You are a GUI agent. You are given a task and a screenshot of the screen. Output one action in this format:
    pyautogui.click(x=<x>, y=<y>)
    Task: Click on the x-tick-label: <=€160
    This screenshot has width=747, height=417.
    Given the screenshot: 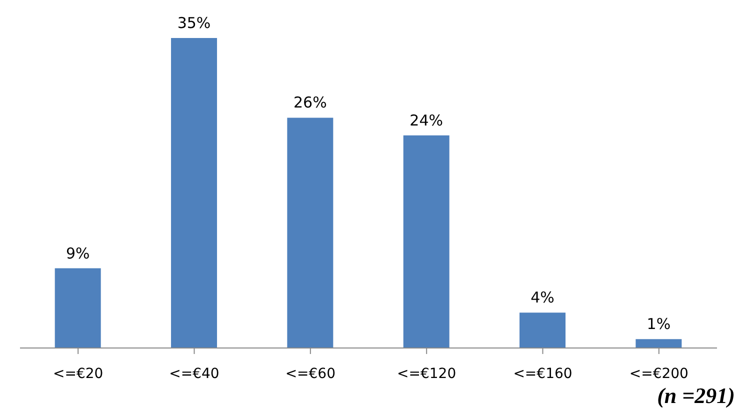 What is the action you would take?
    pyautogui.click(x=542, y=374)
    